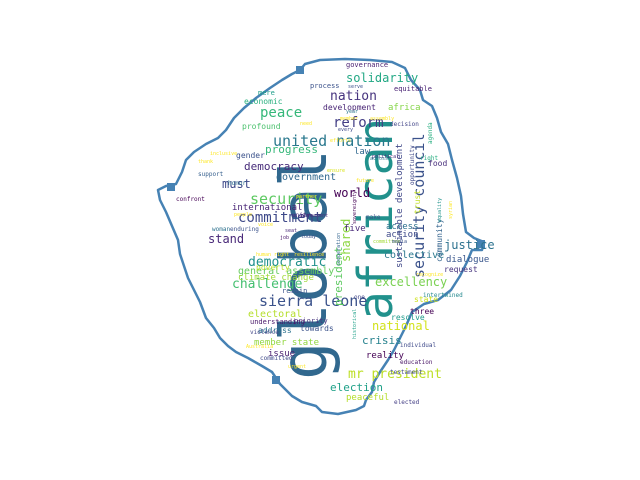 Image resolution: width=640 pixels, height=480 pixels. I want to click on cloud-word: media, so click(399, 242).